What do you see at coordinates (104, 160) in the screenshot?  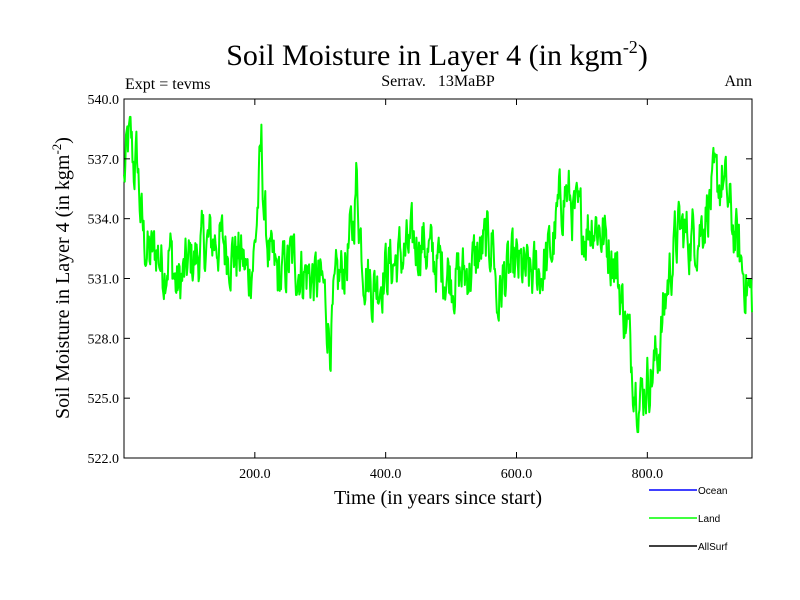 I see `y-tick-label-5: 537.0` at bounding box center [104, 160].